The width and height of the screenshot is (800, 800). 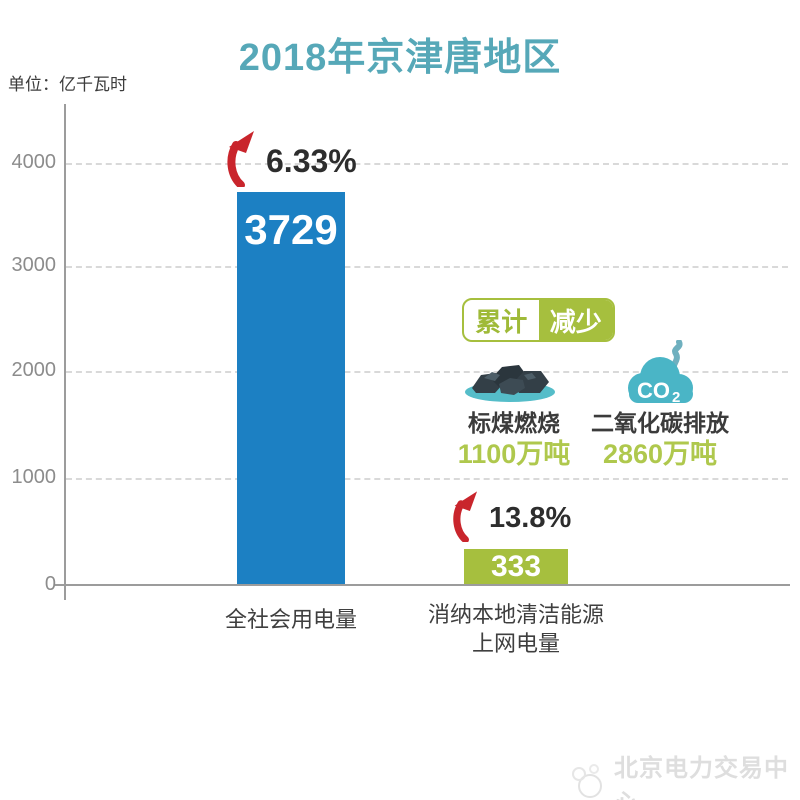 What do you see at coordinates (515, 643) in the screenshot?
I see `category-label-clean-line2: 上网电量` at bounding box center [515, 643].